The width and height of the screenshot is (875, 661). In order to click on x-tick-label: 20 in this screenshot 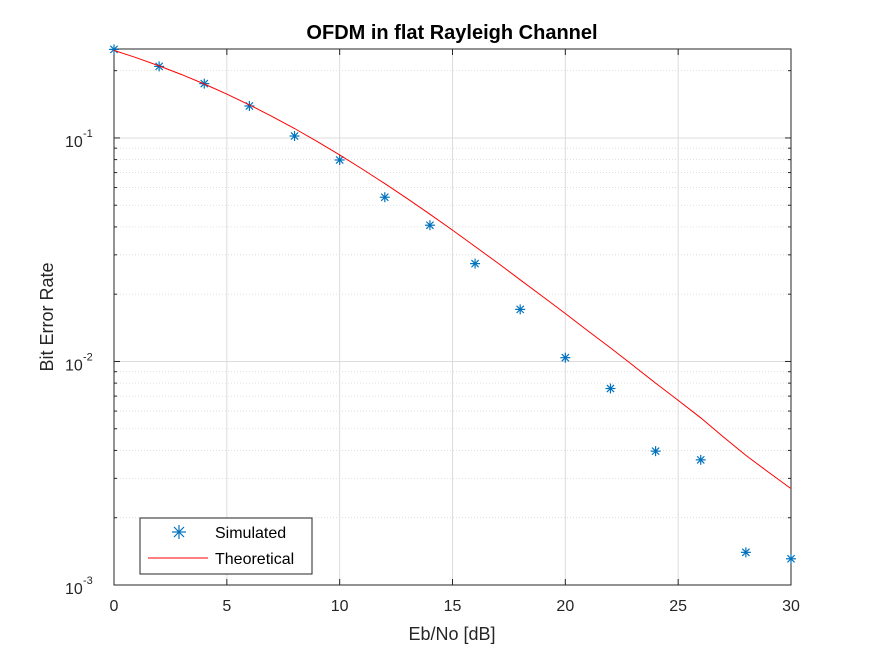, I will do `click(565, 606)`.